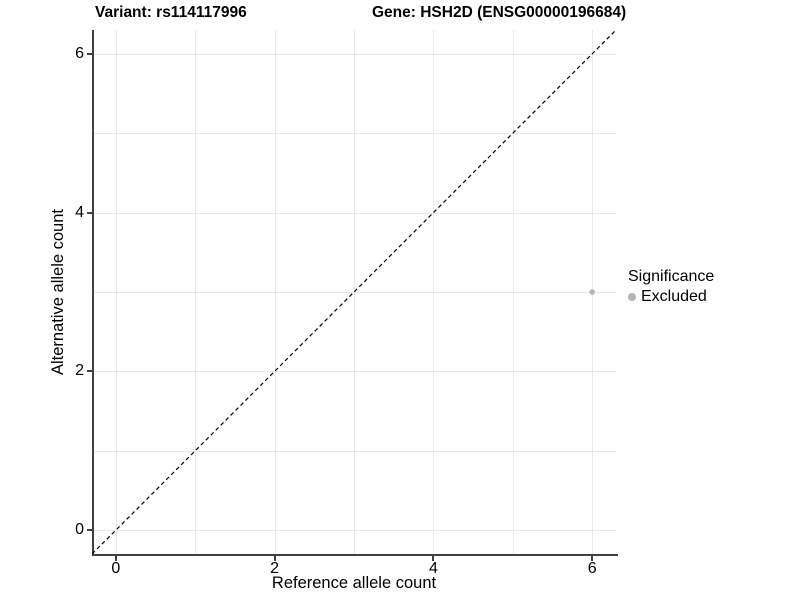 Image resolution: width=800 pixels, height=600 pixels. What do you see at coordinates (79, 530) in the screenshot?
I see `y-tick-label: 0` at bounding box center [79, 530].